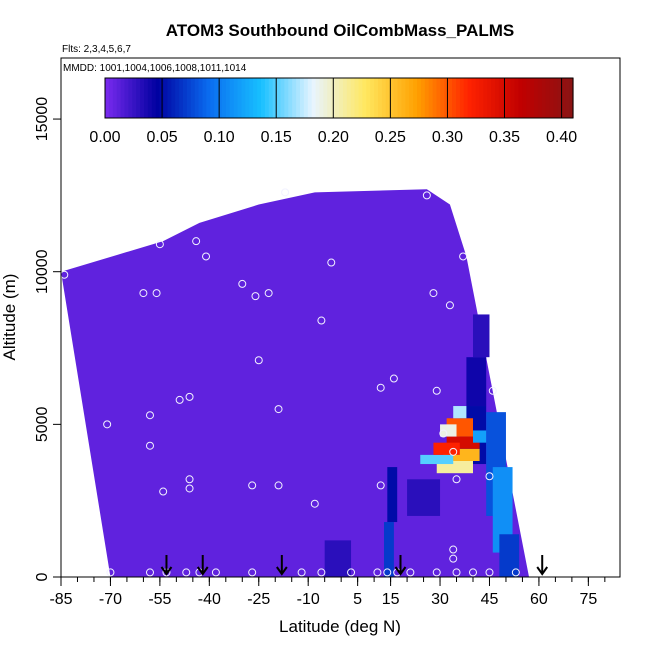 This screenshot has width=650, height=650. What do you see at coordinates (110, 599) in the screenshot?
I see `x-tick-label: -70` at bounding box center [110, 599].